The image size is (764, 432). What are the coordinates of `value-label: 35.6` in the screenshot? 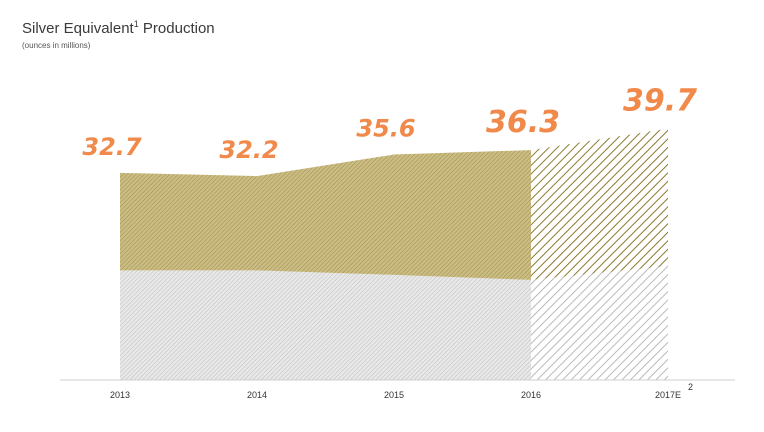 It's located at (385, 129).